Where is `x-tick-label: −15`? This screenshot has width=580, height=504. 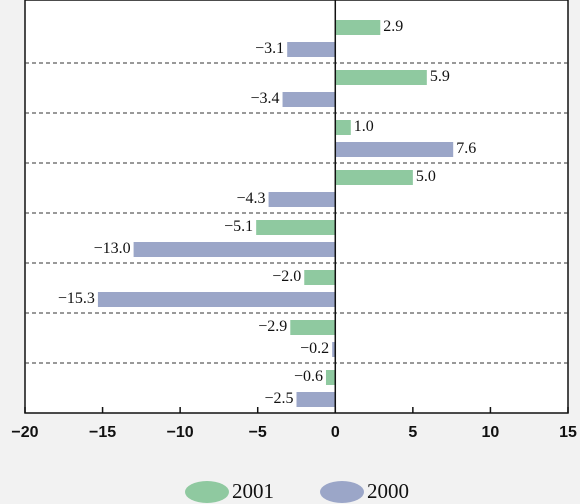 x-tick-label: −15 is located at coordinates (102, 432).